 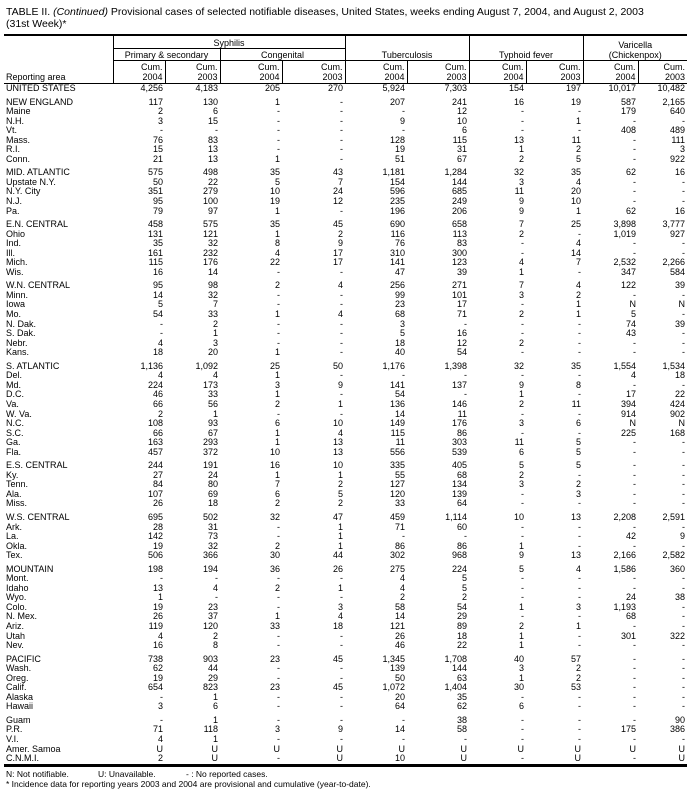 What do you see at coordinates (155, 465) in the screenshot?
I see `cell-syphilis-ps-2004: 244` at bounding box center [155, 465].